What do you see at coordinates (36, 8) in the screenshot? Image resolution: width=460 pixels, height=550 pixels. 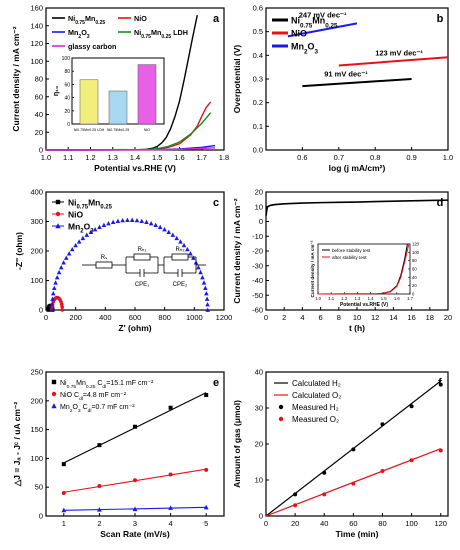 I see `y-tick-label: 160` at bounding box center [36, 8].